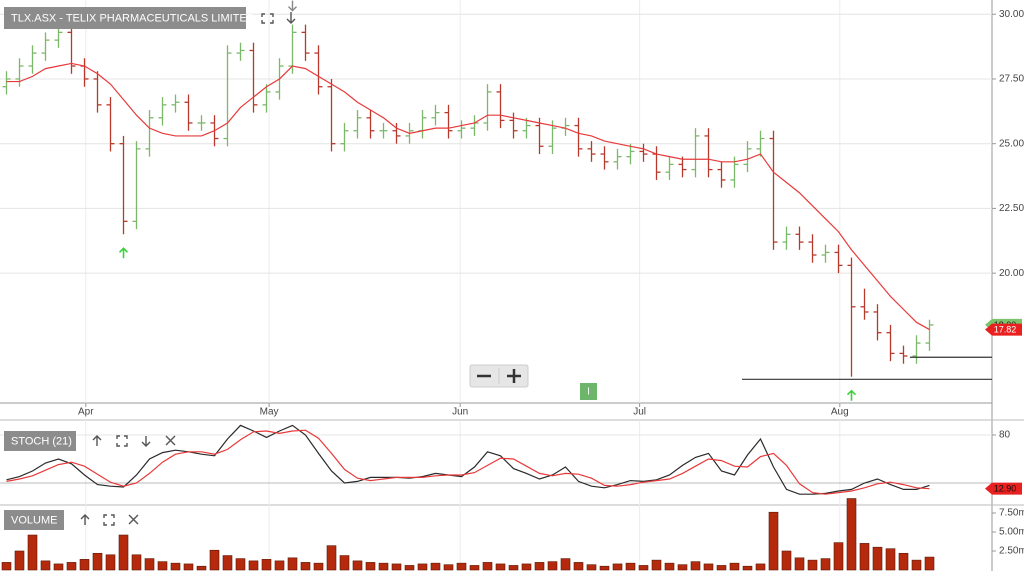 The width and height of the screenshot is (1024, 571). I want to click on x-tick-label: Jun, so click(460, 412).